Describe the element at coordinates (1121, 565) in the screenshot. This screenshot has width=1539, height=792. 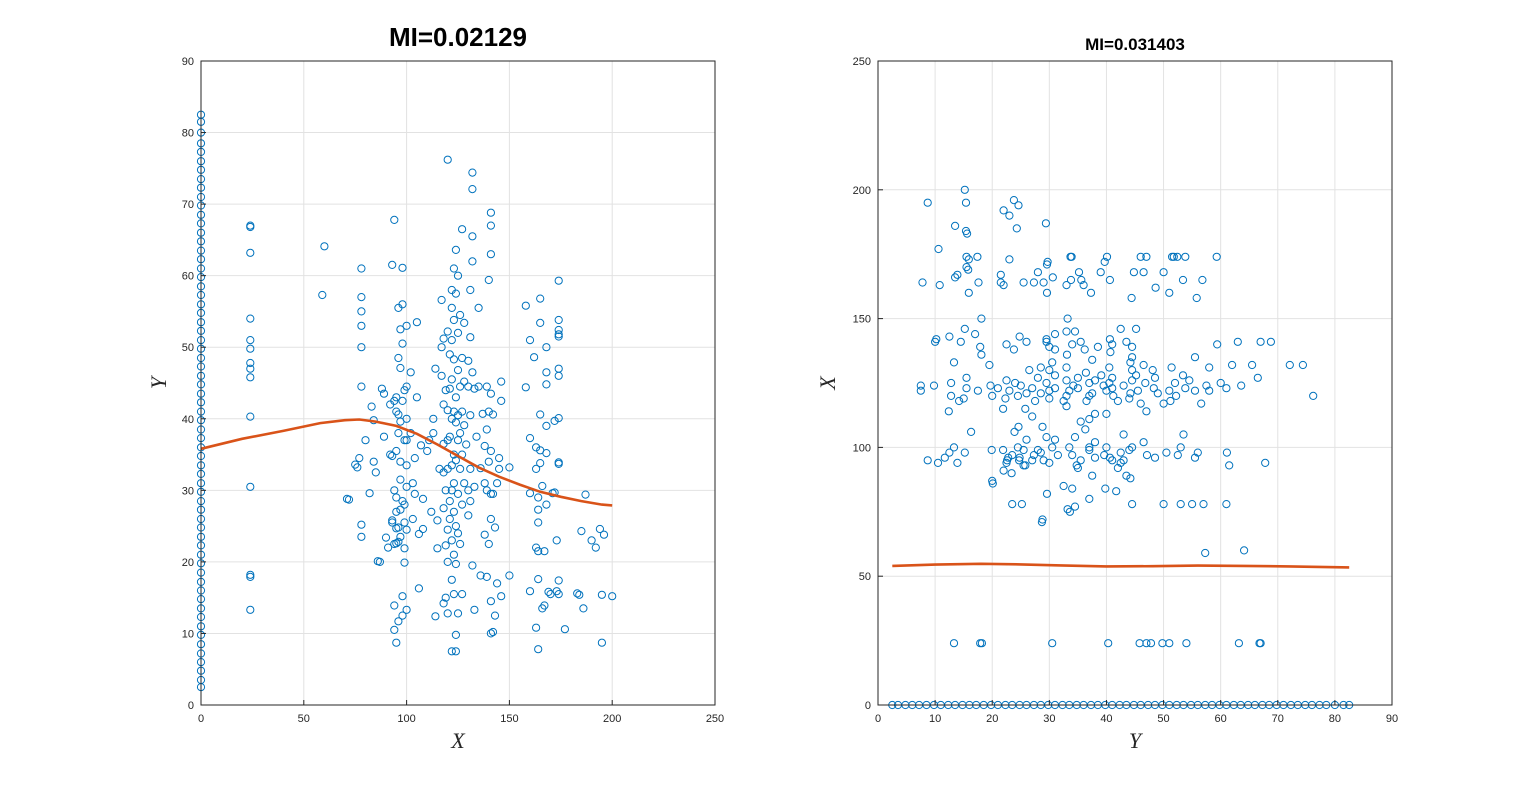
I see `right-plot-fit-curve` at that location.